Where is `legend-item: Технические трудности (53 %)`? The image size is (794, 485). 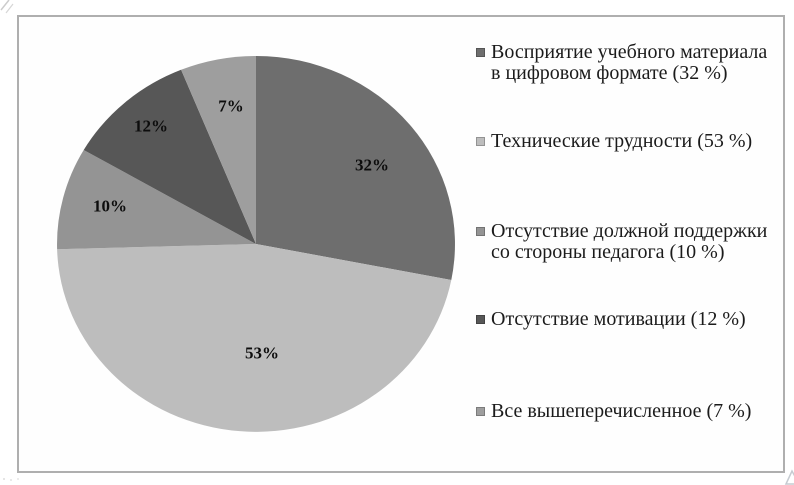
legend-item: Технические трудности (53 %) is located at coordinates (626, 141).